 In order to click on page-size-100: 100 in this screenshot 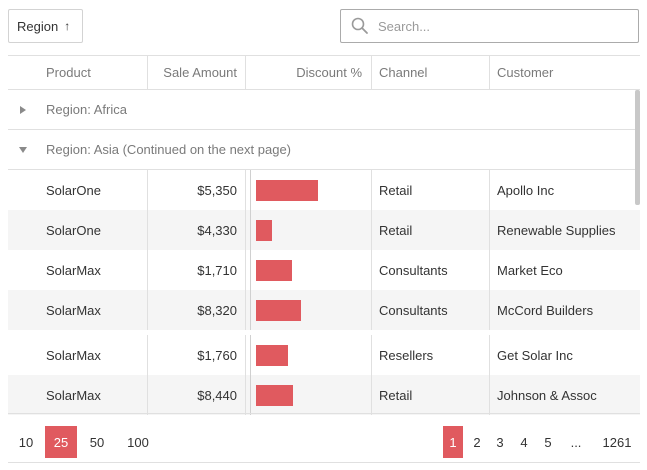, I will do `click(138, 442)`.